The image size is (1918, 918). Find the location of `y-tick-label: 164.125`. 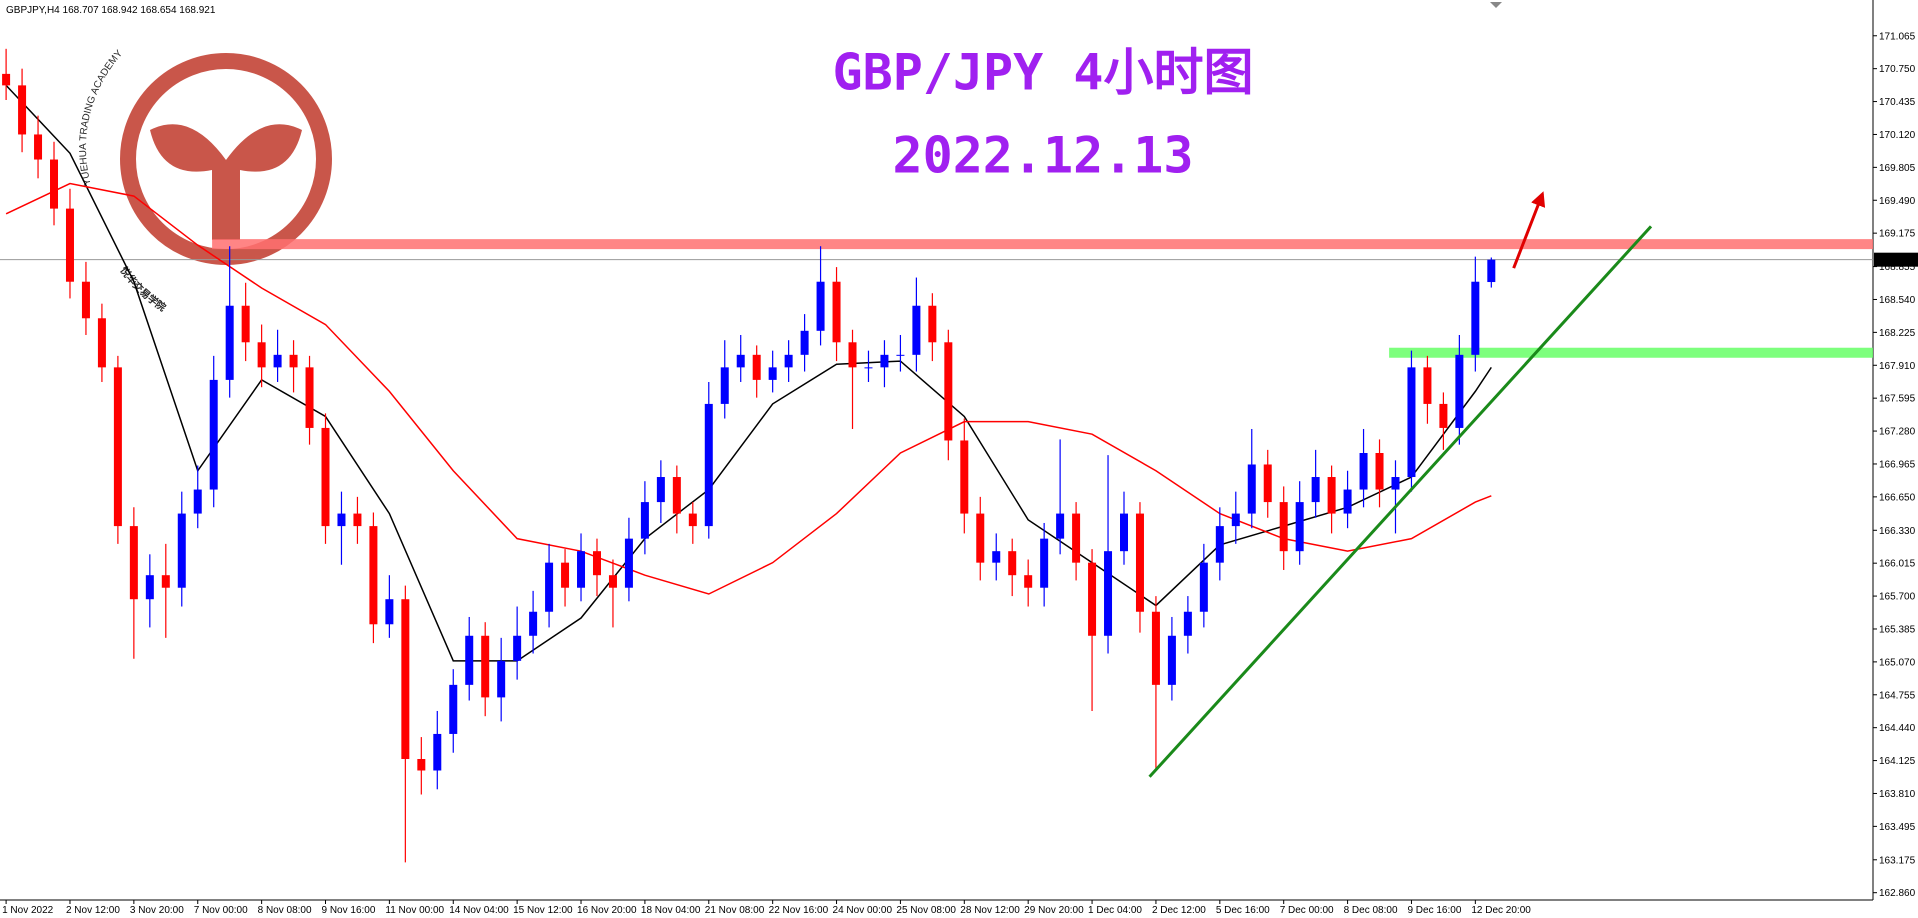

y-tick-label: 164.125 is located at coordinates (1897, 761).